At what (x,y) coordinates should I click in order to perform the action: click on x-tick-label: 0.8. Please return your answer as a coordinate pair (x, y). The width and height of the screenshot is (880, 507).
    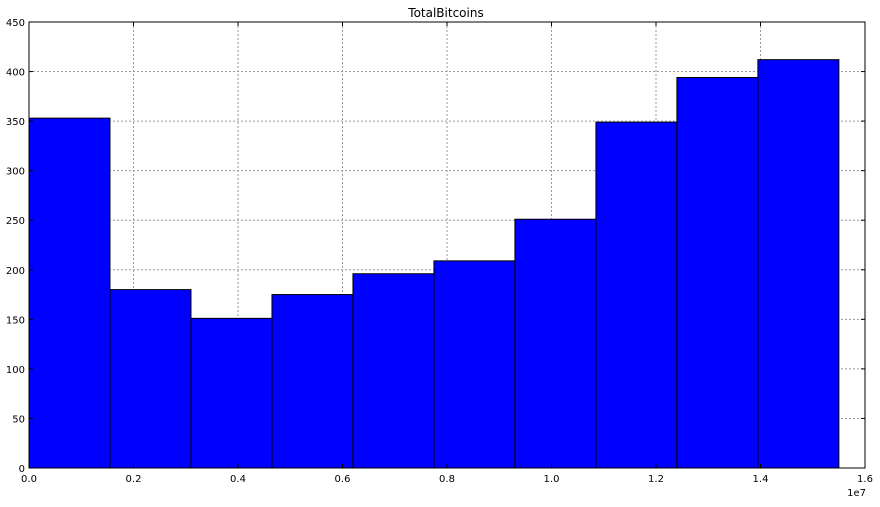
    Looking at the image, I should click on (447, 479).